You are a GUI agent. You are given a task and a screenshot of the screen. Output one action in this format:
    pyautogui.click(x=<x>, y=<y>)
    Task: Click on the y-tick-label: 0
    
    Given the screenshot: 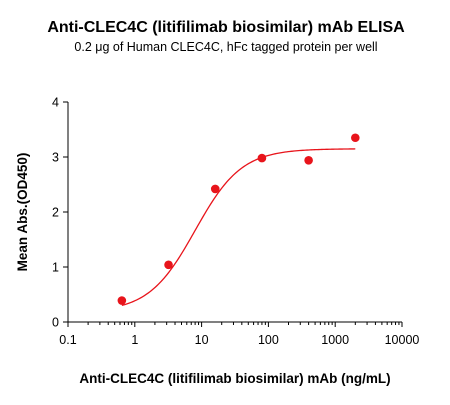 What is the action you would take?
    pyautogui.click(x=55, y=323)
    